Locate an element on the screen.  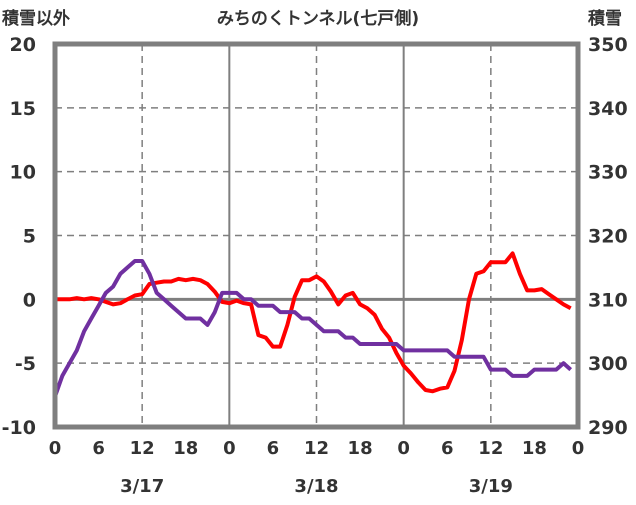
y-right-tick-label: 320 is located at coordinates (608, 237).